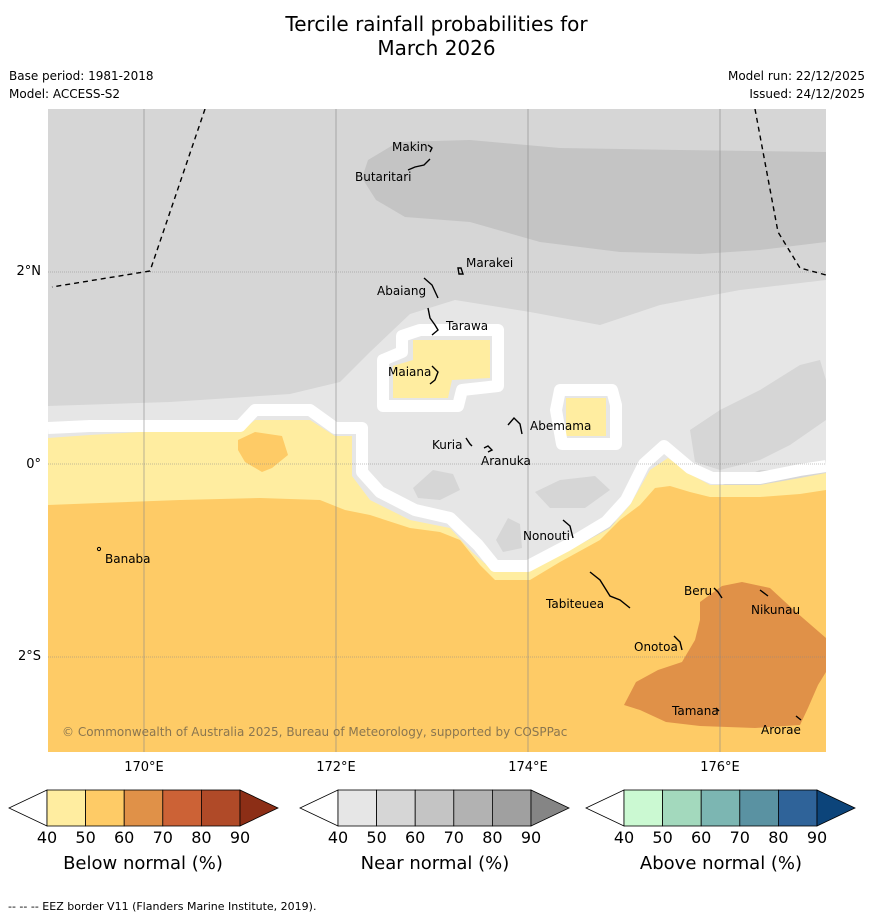 This screenshot has height=919, width=873. I want to click on place-label: Nikunau, so click(775, 610).